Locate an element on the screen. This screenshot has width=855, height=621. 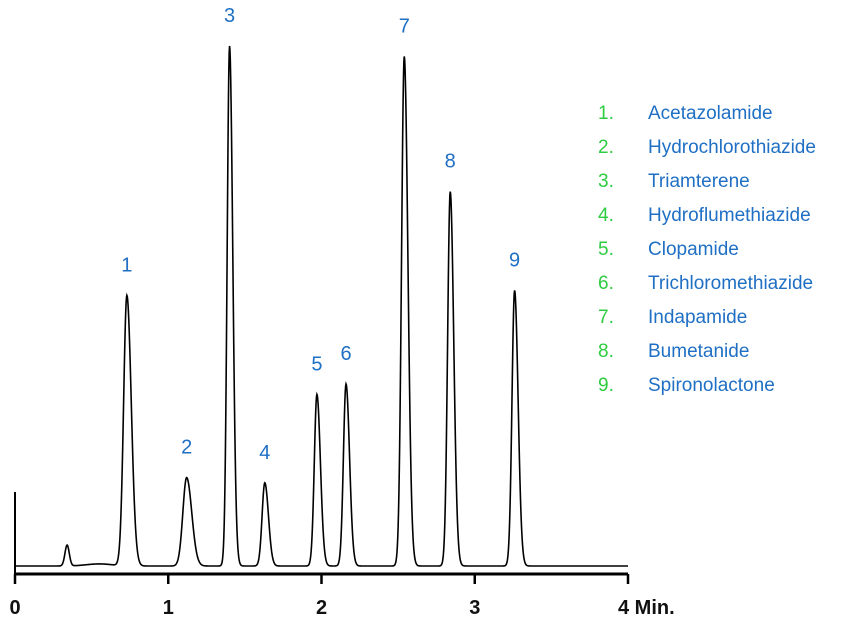
legend-compound-name: Spironolactone is located at coordinates (711, 385).